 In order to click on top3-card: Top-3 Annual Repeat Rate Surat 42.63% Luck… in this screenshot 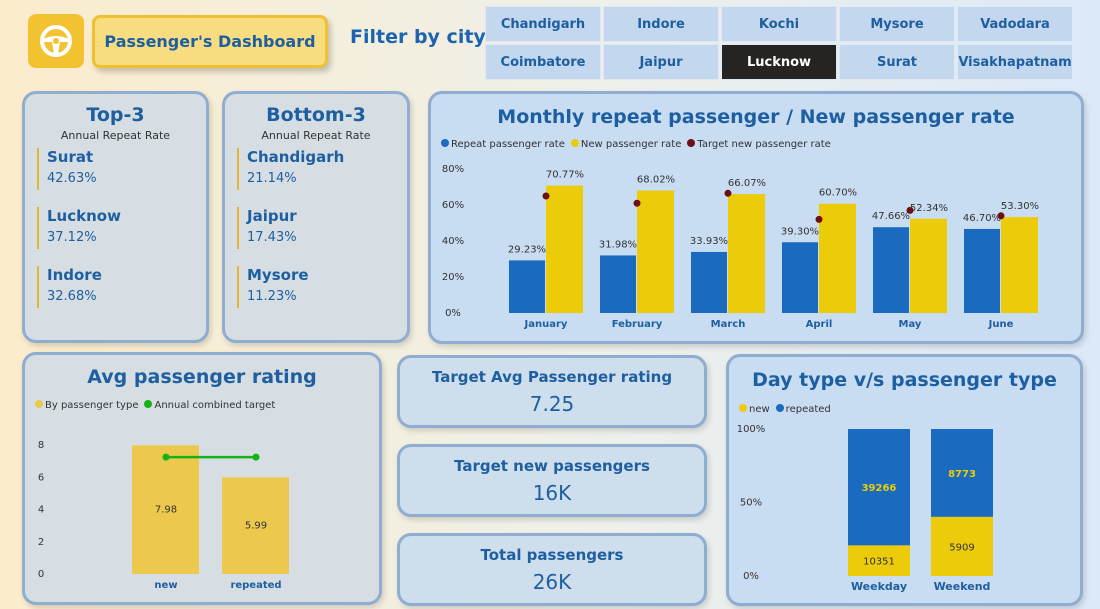, I will do `click(115, 217)`.